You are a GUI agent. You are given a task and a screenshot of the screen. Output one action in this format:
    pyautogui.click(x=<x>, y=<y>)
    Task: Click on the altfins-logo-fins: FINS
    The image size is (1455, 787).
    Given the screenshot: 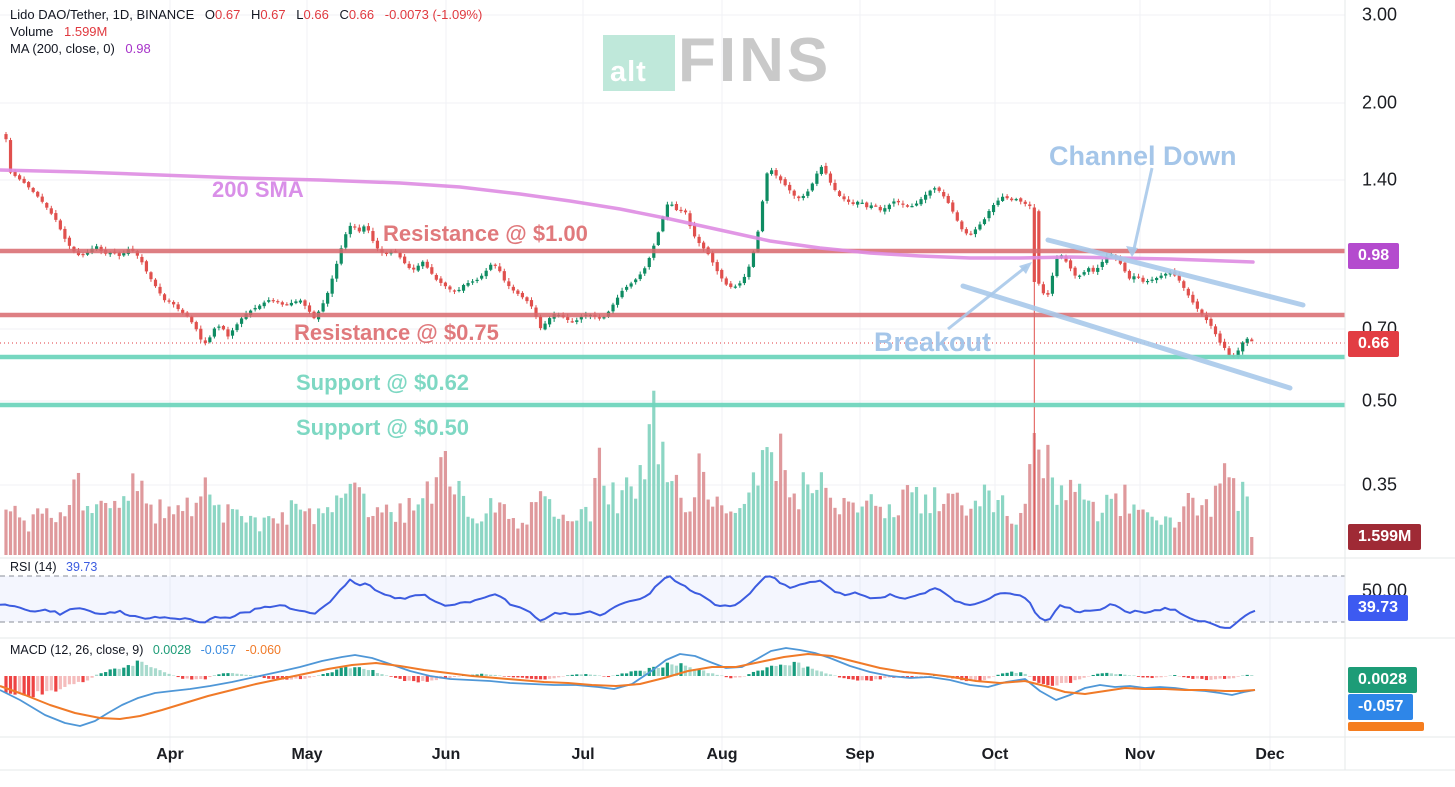 What is the action you would take?
    pyautogui.click(x=755, y=60)
    